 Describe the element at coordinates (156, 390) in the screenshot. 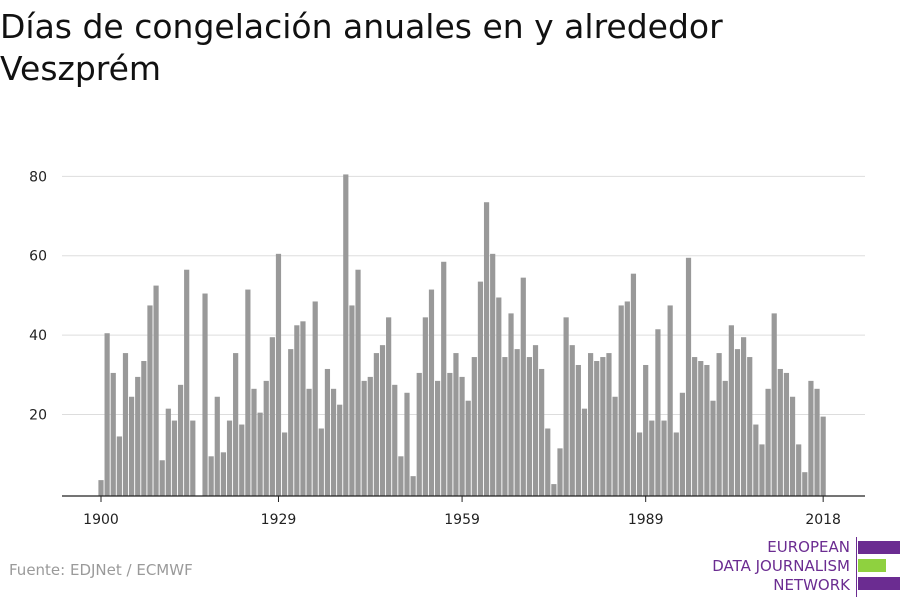

I see `bar-1909` at that location.